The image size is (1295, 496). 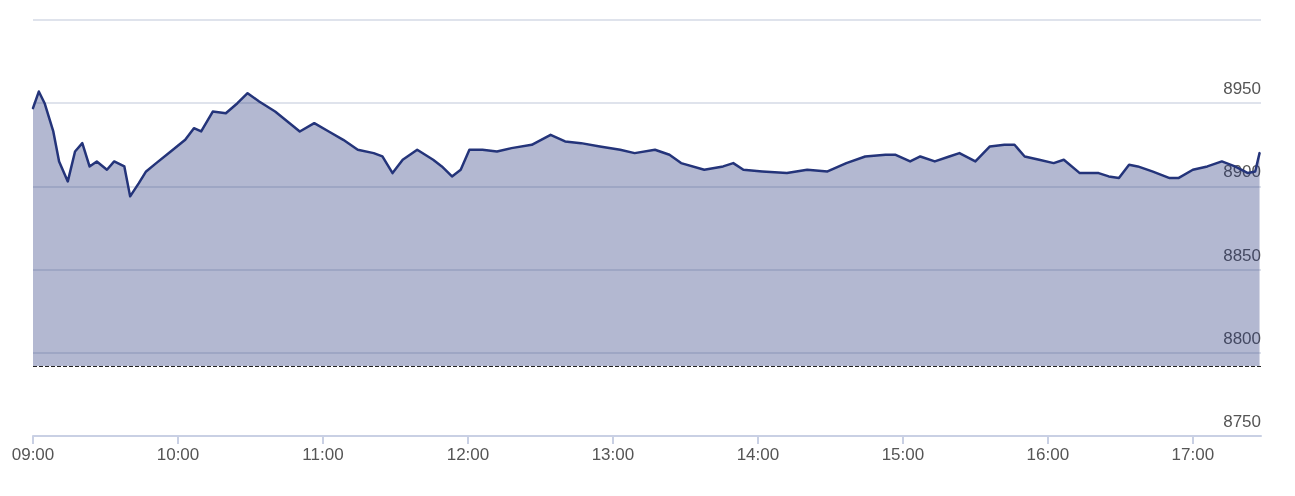 What do you see at coordinates (323, 454) in the screenshot?
I see `x-tick-label: 11:00` at bounding box center [323, 454].